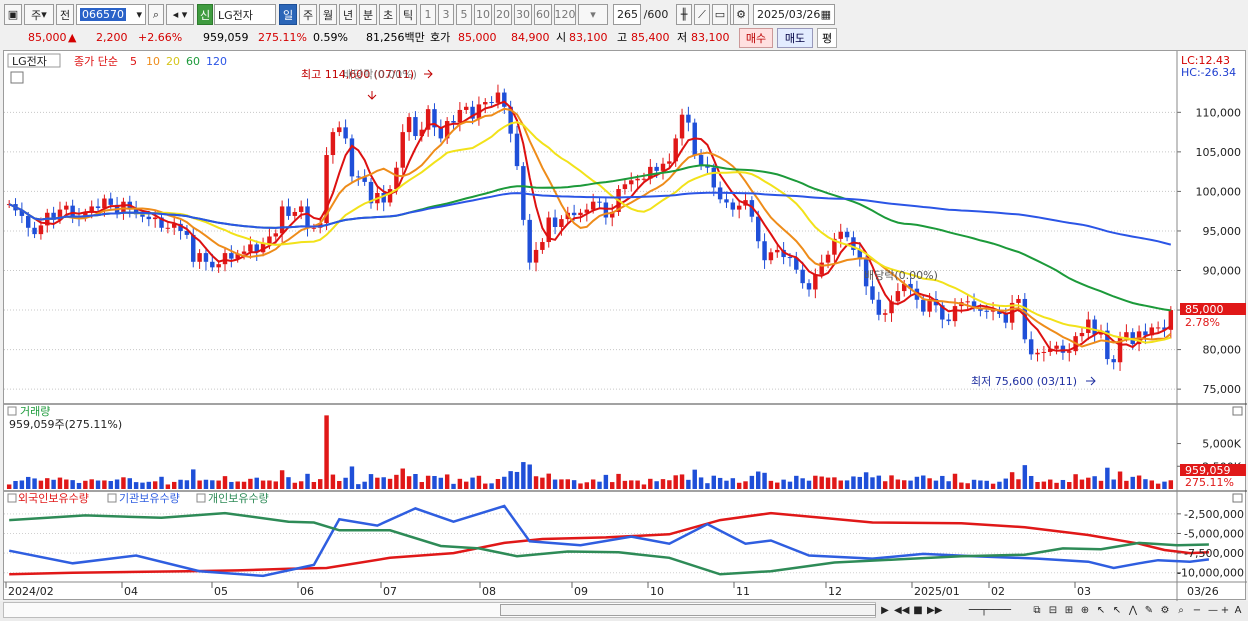 The image size is (1248, 621). Describe the element at coordinates (990, 610) in the screenshot. I see `zoom-slider: ──┬────` at that location.